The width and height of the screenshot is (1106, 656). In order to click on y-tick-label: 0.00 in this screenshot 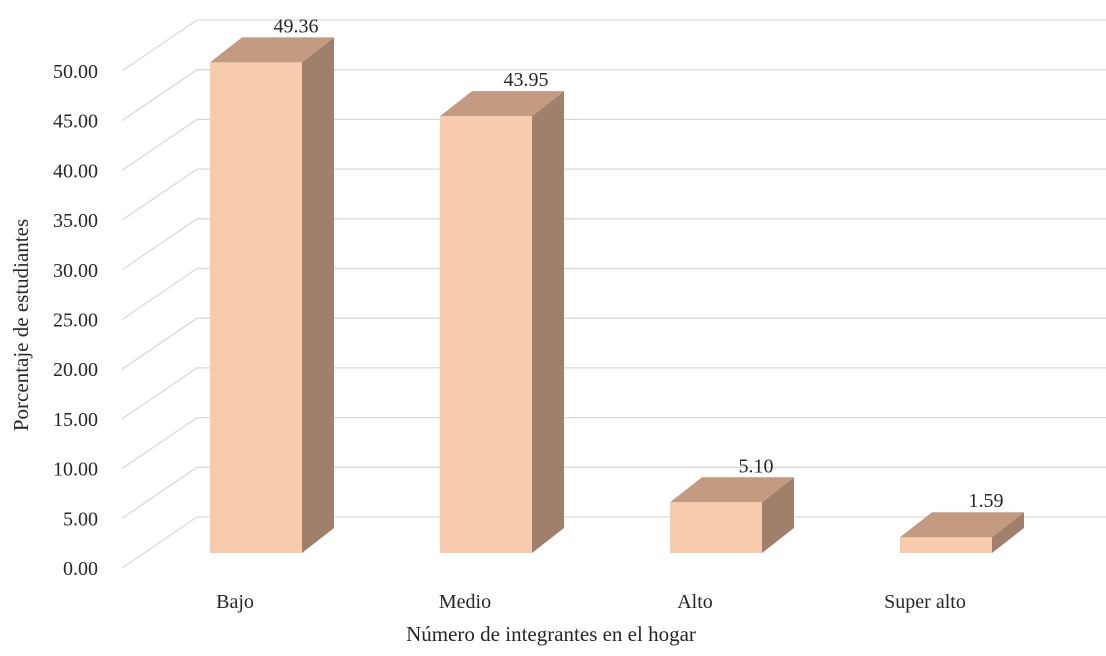, I will do `click(80, 569)`.